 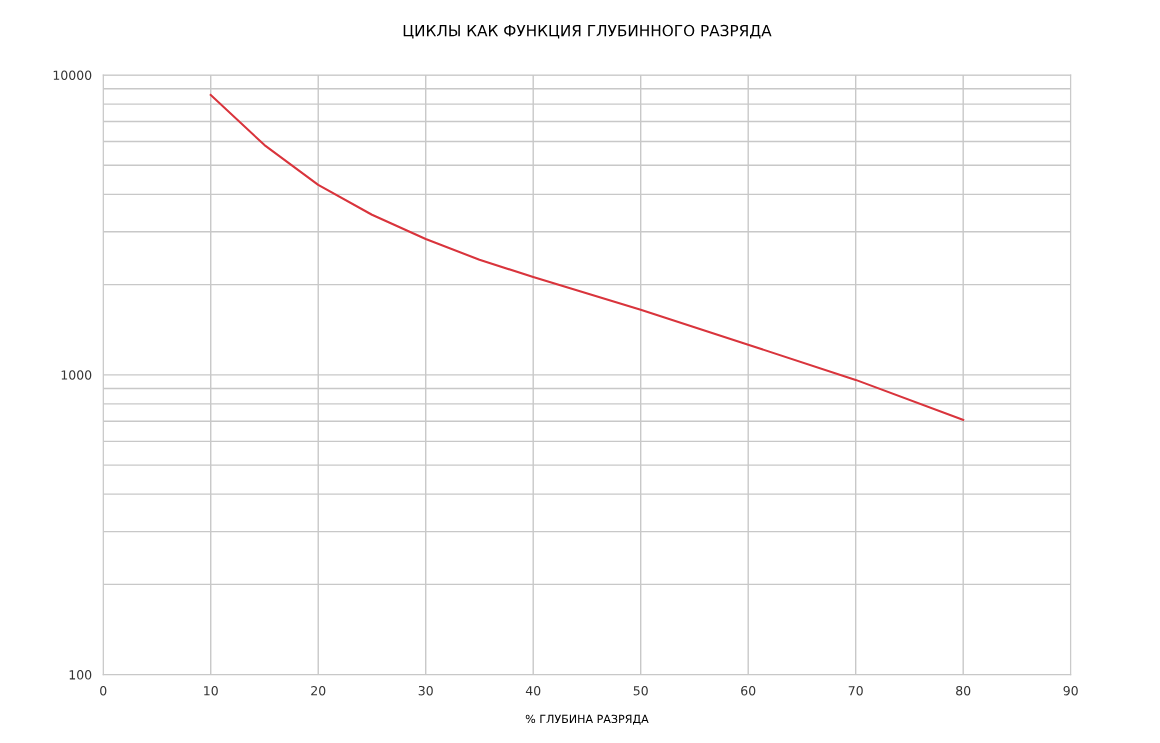 What do you see at coordinates (855, 690) in the screenshot?
I see `x-tick-label: 70` at bounding box center [855, 690].